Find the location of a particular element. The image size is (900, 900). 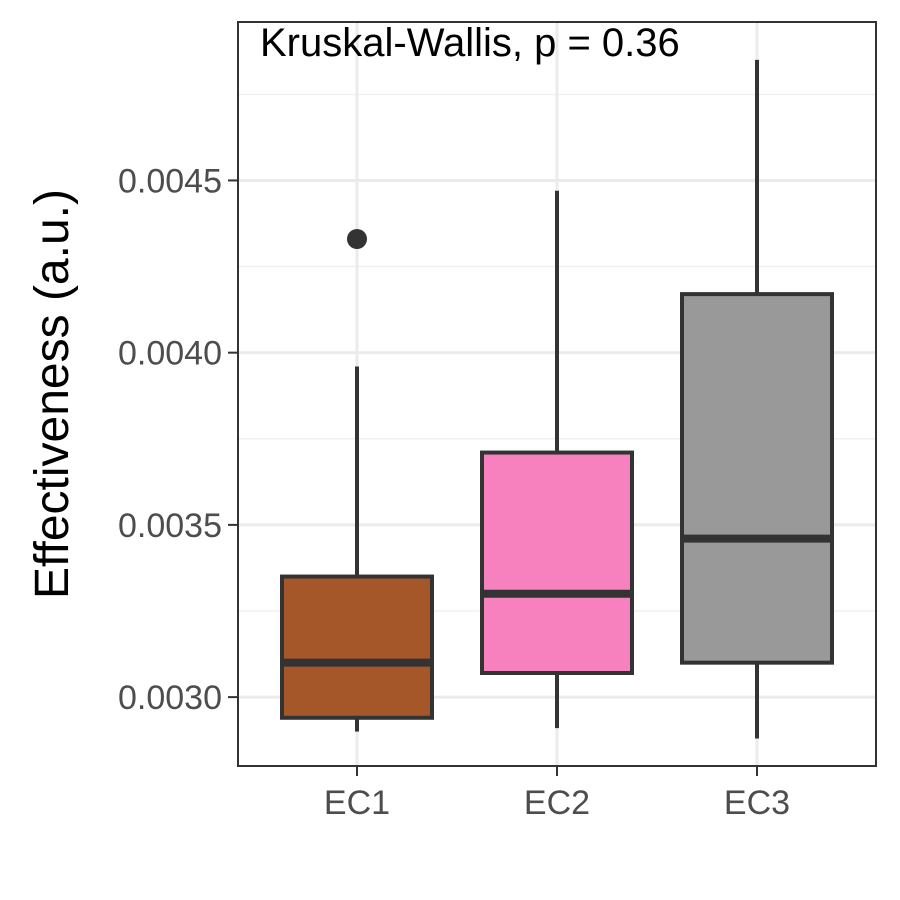

y-tick-label: 0.0030 is located at coordinates (170, 698).